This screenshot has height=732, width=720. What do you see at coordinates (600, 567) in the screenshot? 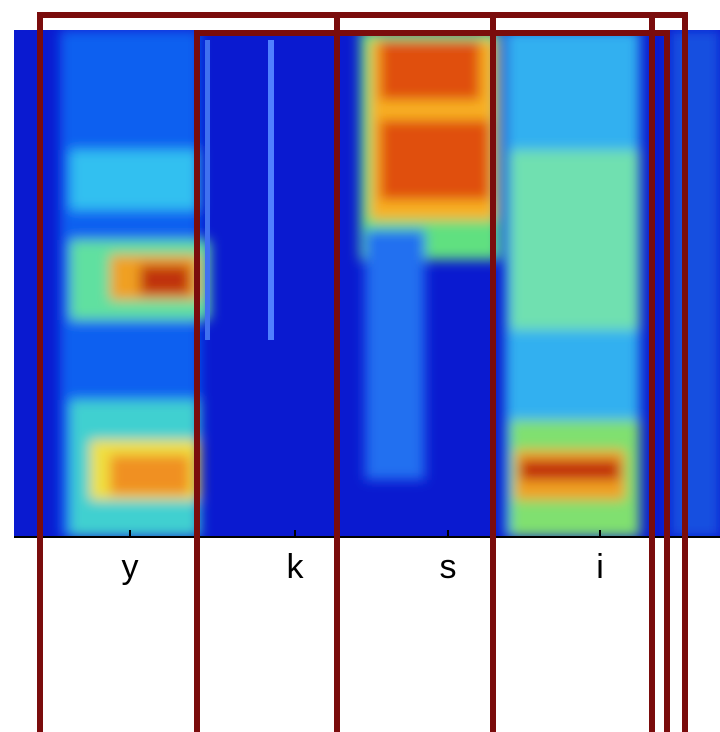
I see `x-tick-label: i` at bounding box center [600, 567].